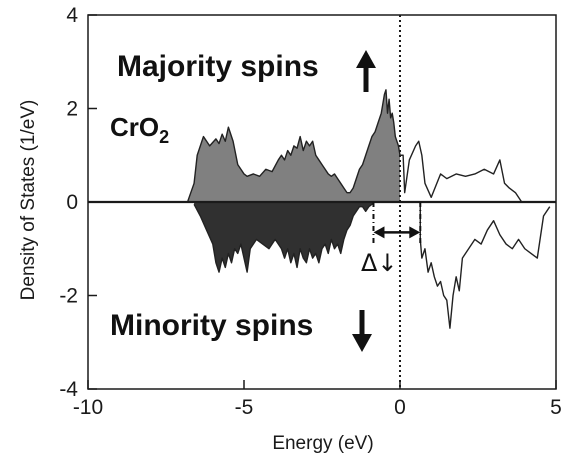 The height and width of the screenshot is (459, 564). What do you see at coordinates (362, 331) in the screenshot?
I see `minority-arrow-icon` at bounding box center [362, 331].